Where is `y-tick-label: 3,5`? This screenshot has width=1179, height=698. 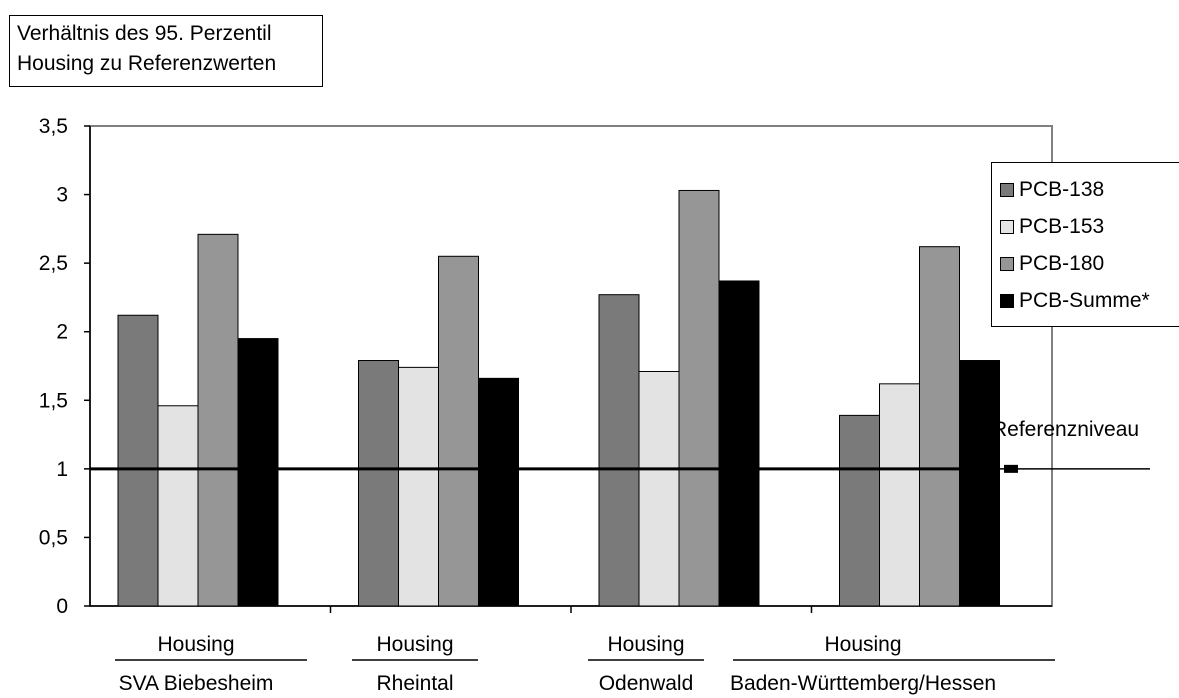
y-tick-label: 3,5 is located at coordinates (53, 126).